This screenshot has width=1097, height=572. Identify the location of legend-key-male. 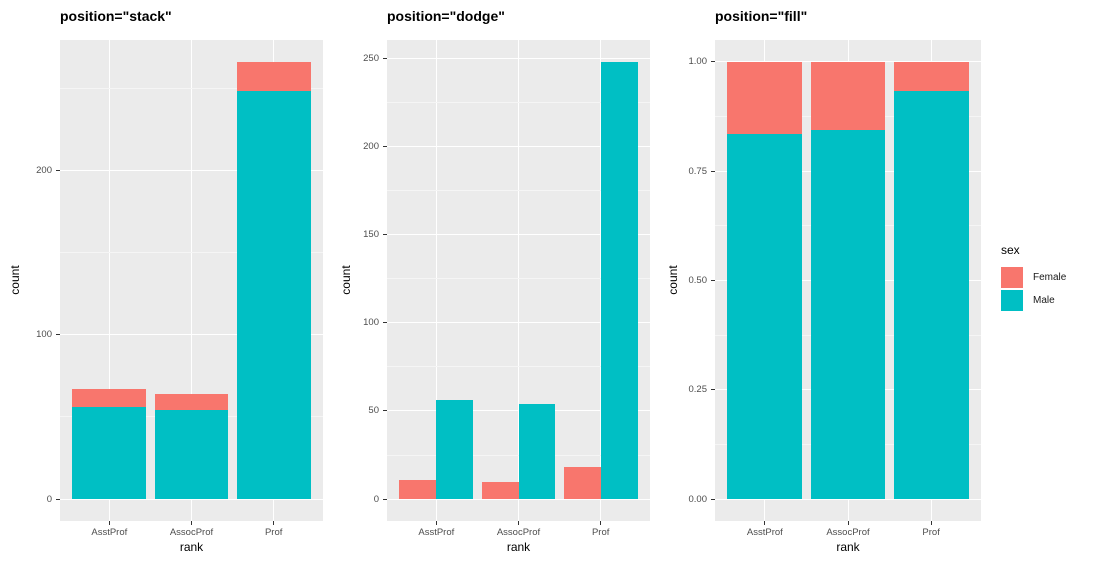
(1012, 300).